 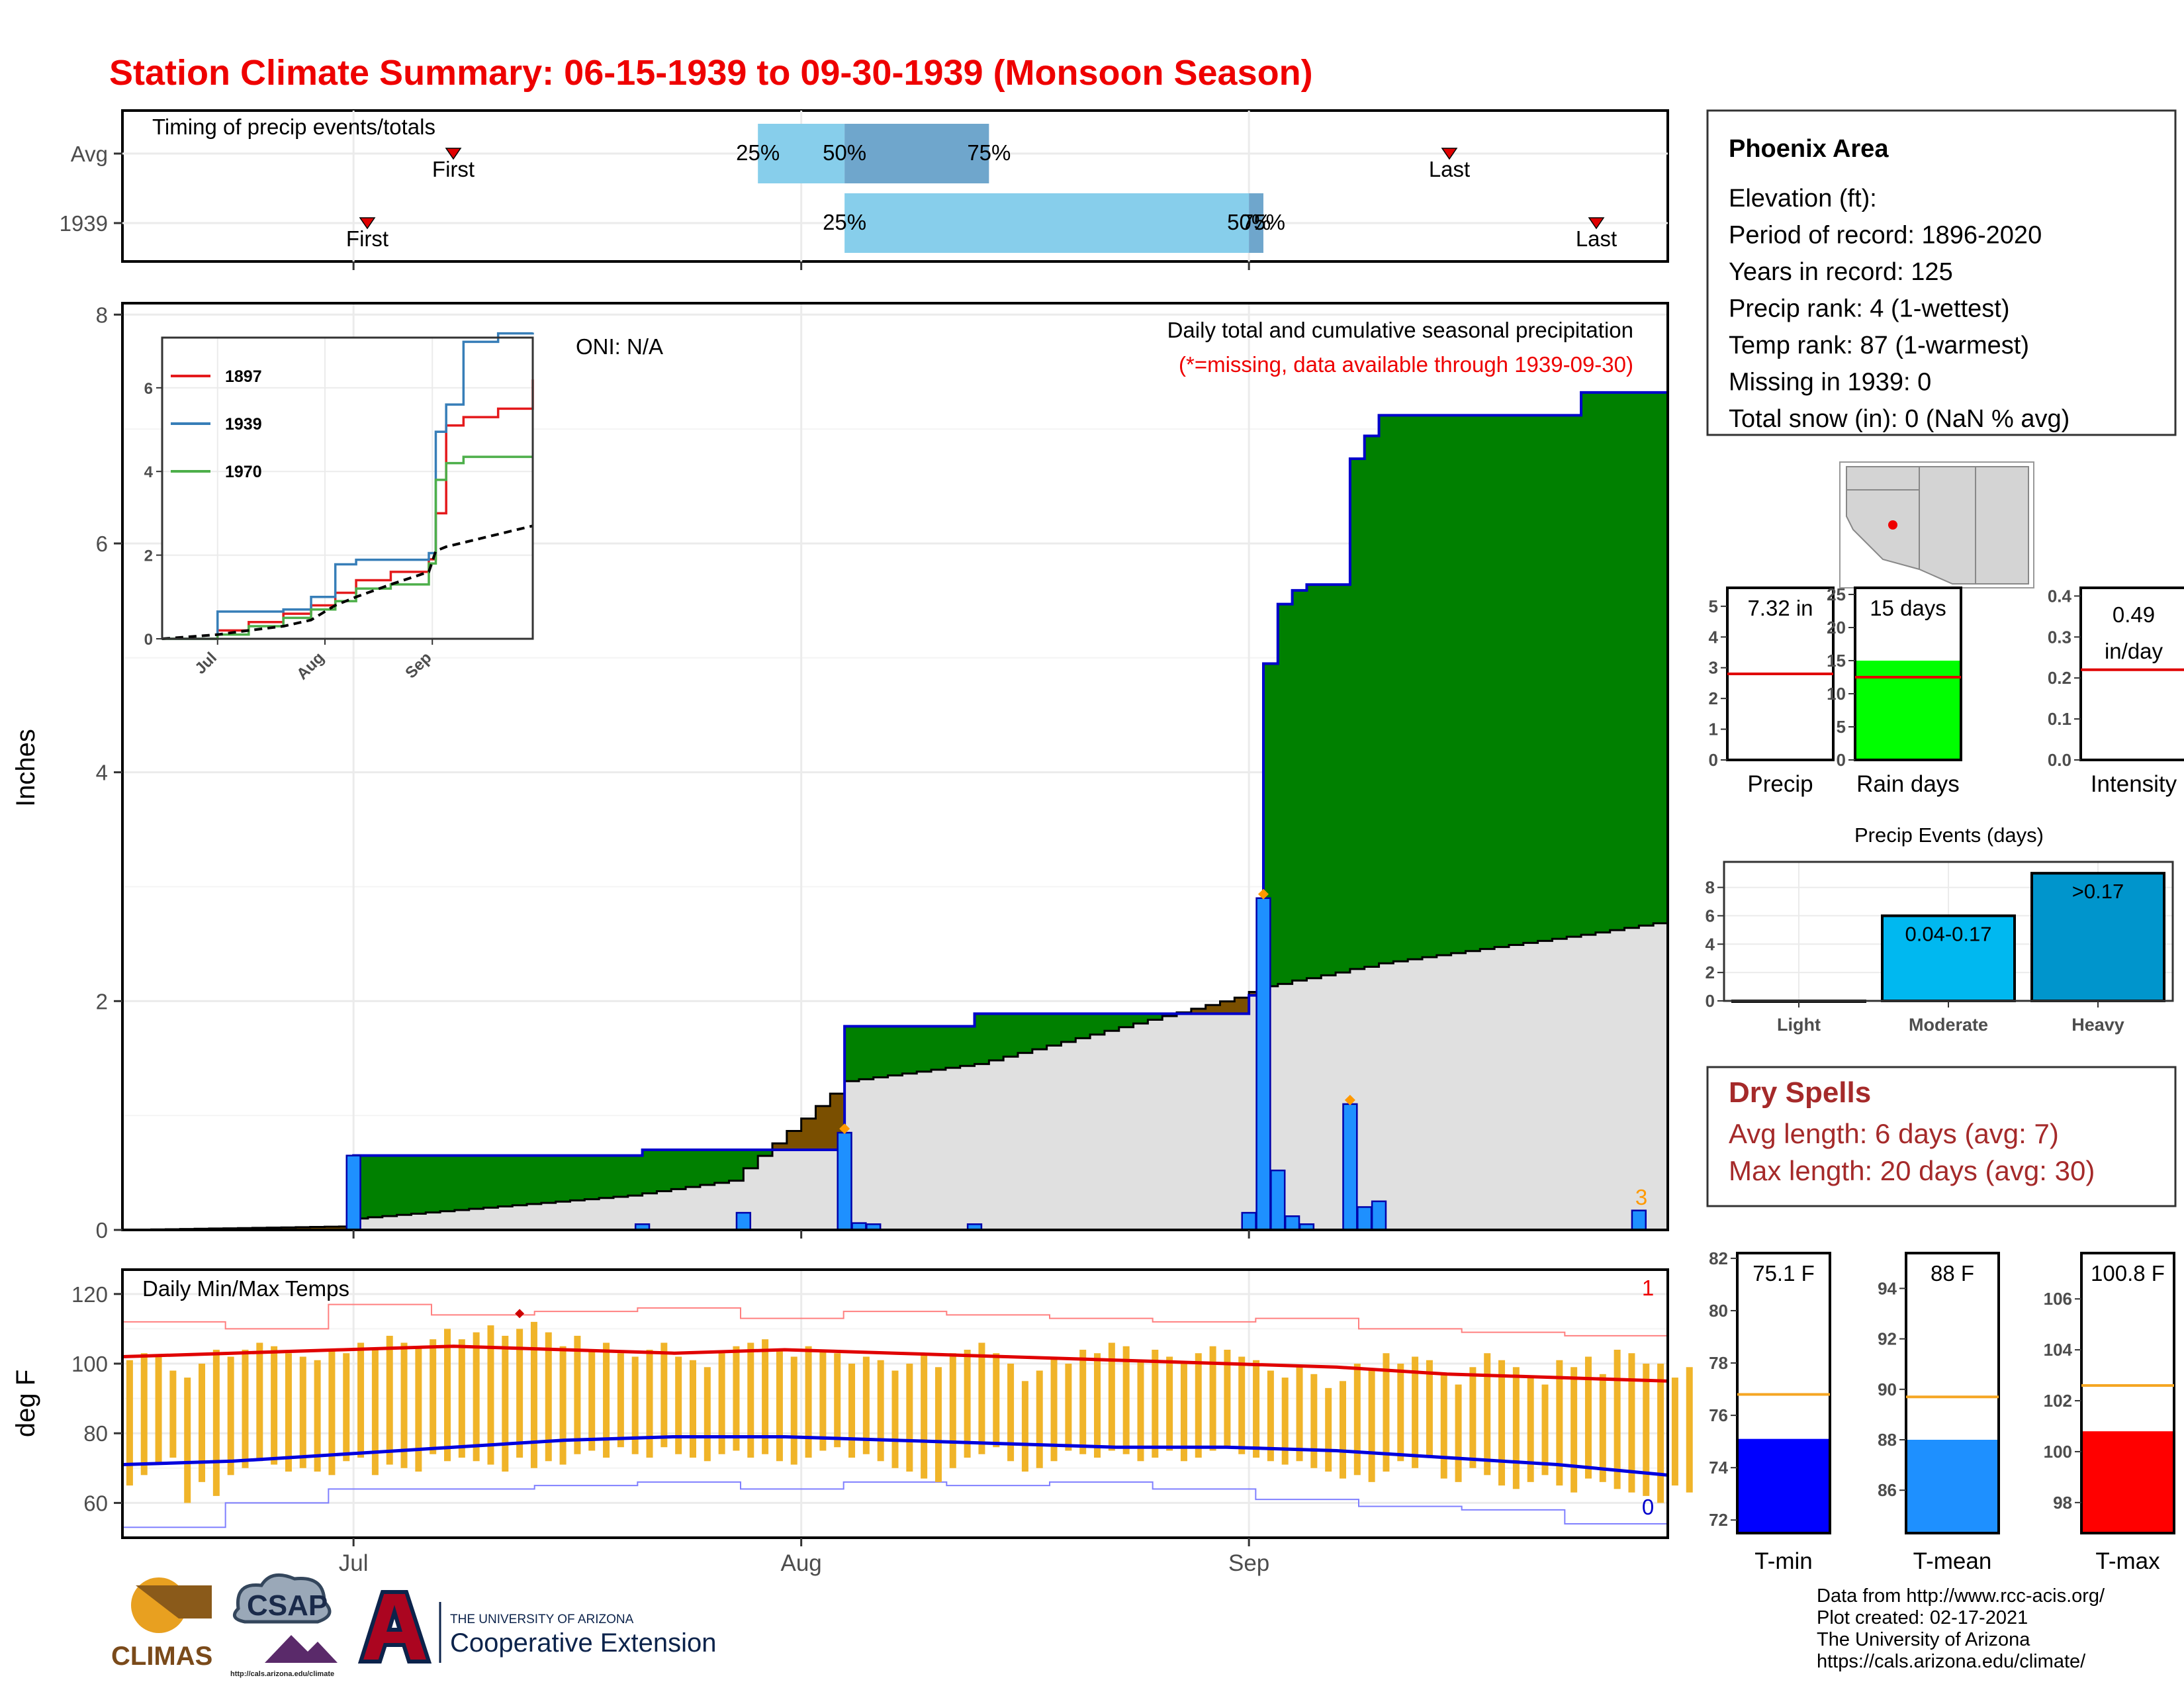 I want to click on events-value-label: >0.17, so click(x=2098, y=891).